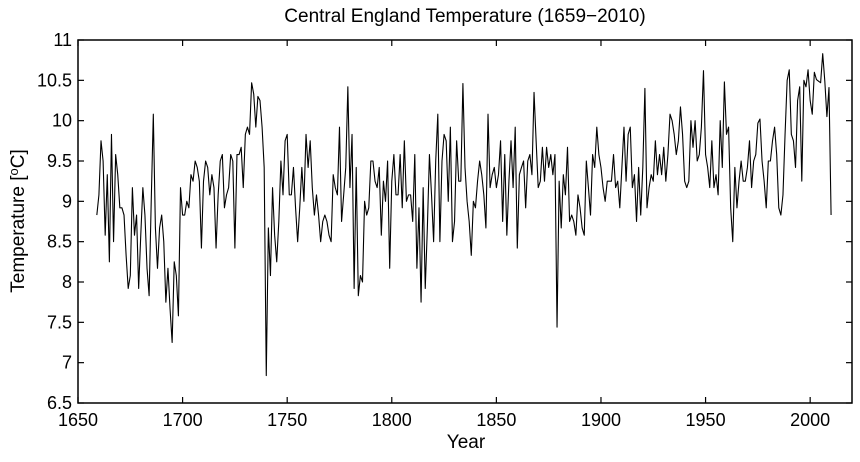 Image resolution: width=860 pixels, height=462 pixels. I want to click on y-tick-label: 11, so click(62, 40).